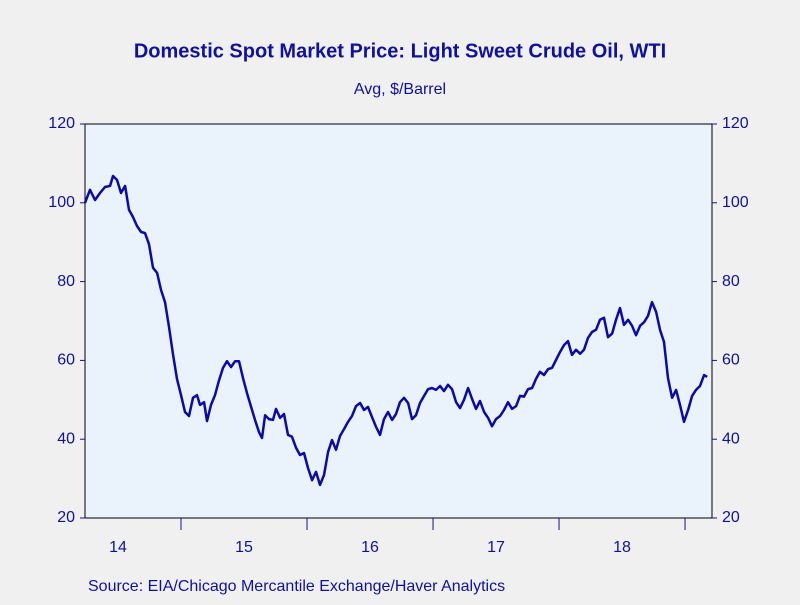  What do you see at coordinates (731, 360) in the screenshot?
I see `y2-tick-label: 60` at bounding box center [731, 360].